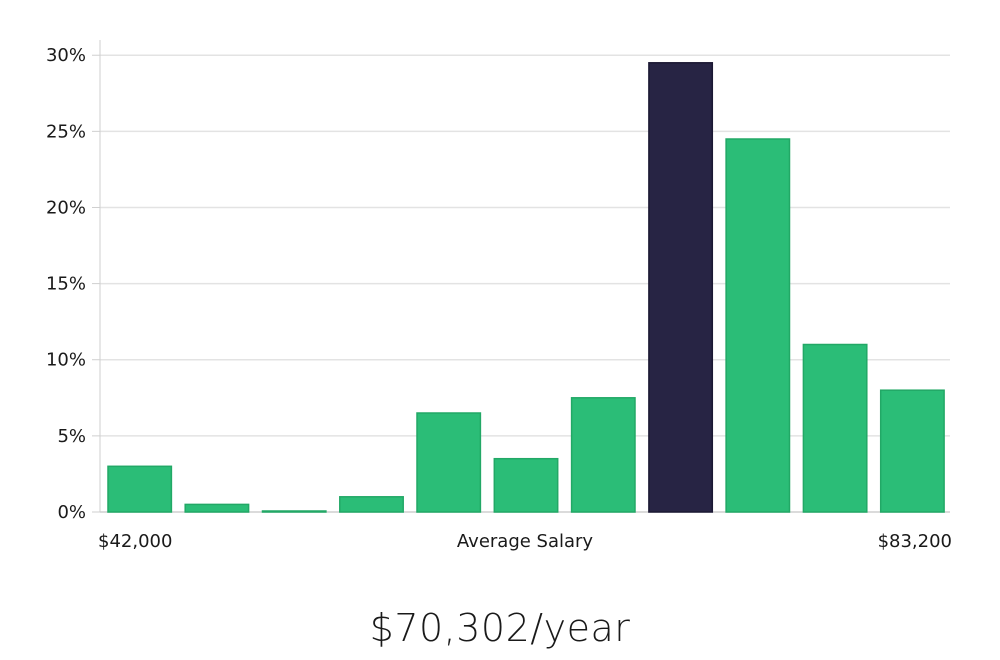 Image resolution: width=1000 pixels, height=660 pixels. I want to click on x-max-label: $83,200, so click(915, 541).